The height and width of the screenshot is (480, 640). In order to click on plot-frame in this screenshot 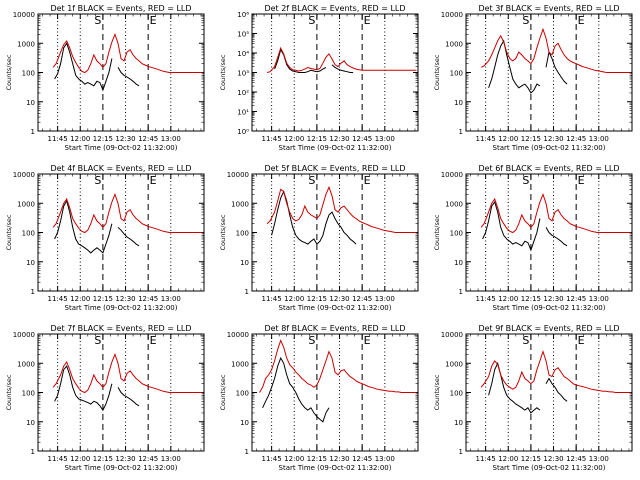, I will do `click(549, 392)`.